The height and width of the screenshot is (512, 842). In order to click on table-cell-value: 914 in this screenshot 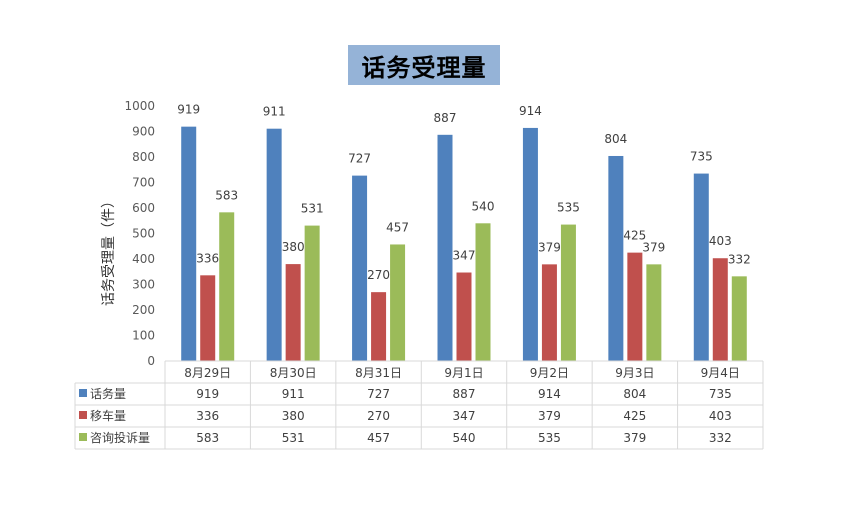, I will do `click(549, 394)`.